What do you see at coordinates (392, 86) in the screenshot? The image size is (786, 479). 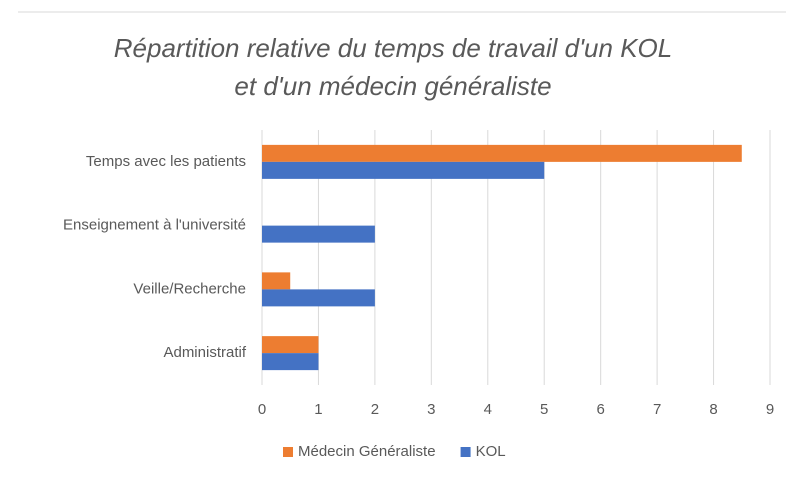 I see `chart-title: et d'un médecin généraliste` at bounding box center [392, 86].